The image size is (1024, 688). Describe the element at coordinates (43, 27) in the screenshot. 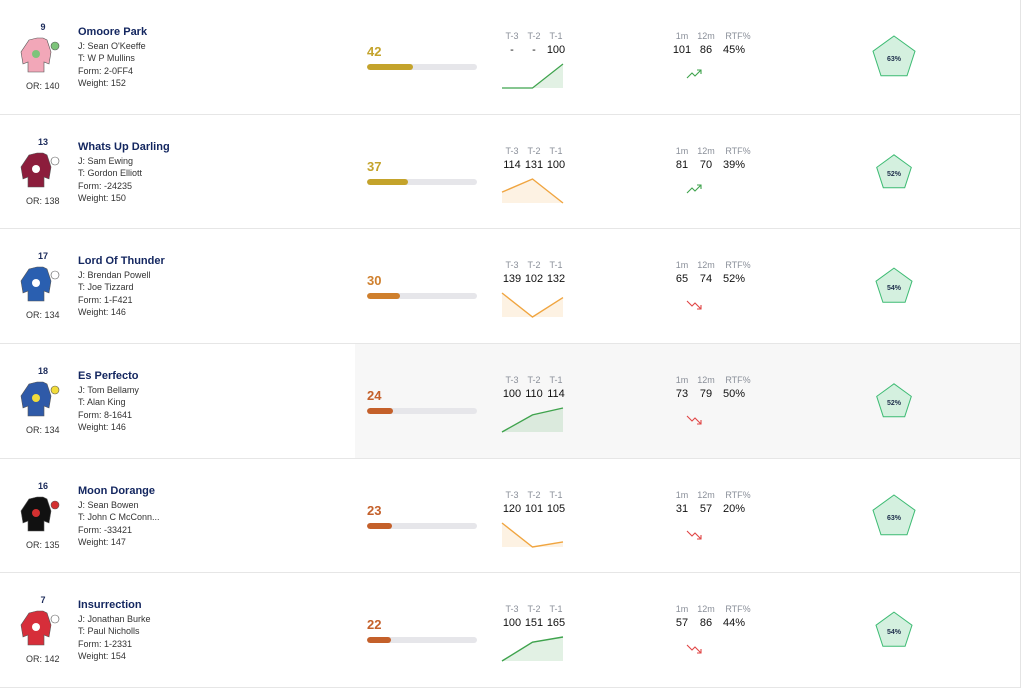

I see `saddle-cloth: 9` at that location.